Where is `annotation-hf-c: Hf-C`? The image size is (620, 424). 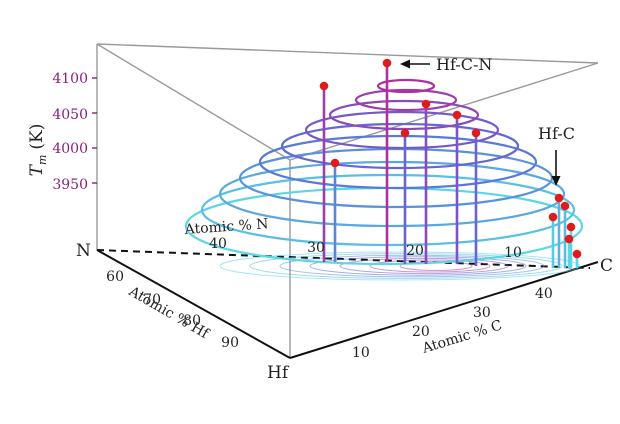
annotation-hf-c: Hf-C is located at coordinates (556, 155).